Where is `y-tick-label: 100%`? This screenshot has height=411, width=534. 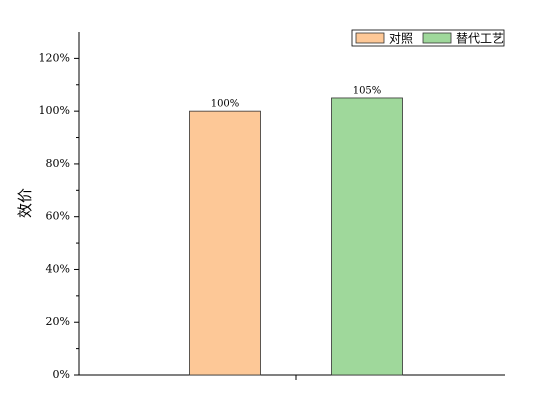
y-tick-label: 100% is located at coordinates (54, 110).